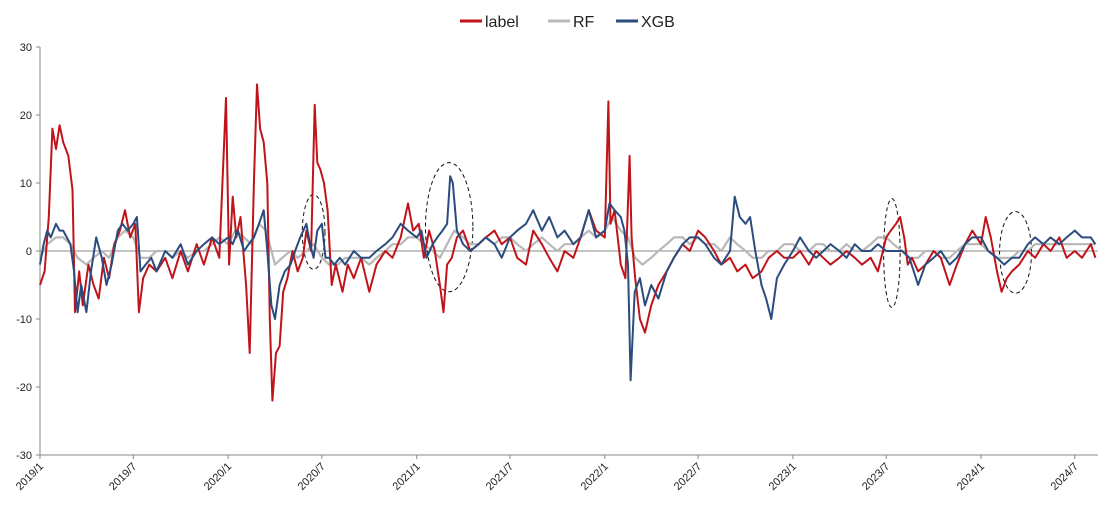 This screenshot has height=507, width=1110. I want to click on series-line-rf, so click(567, 240).